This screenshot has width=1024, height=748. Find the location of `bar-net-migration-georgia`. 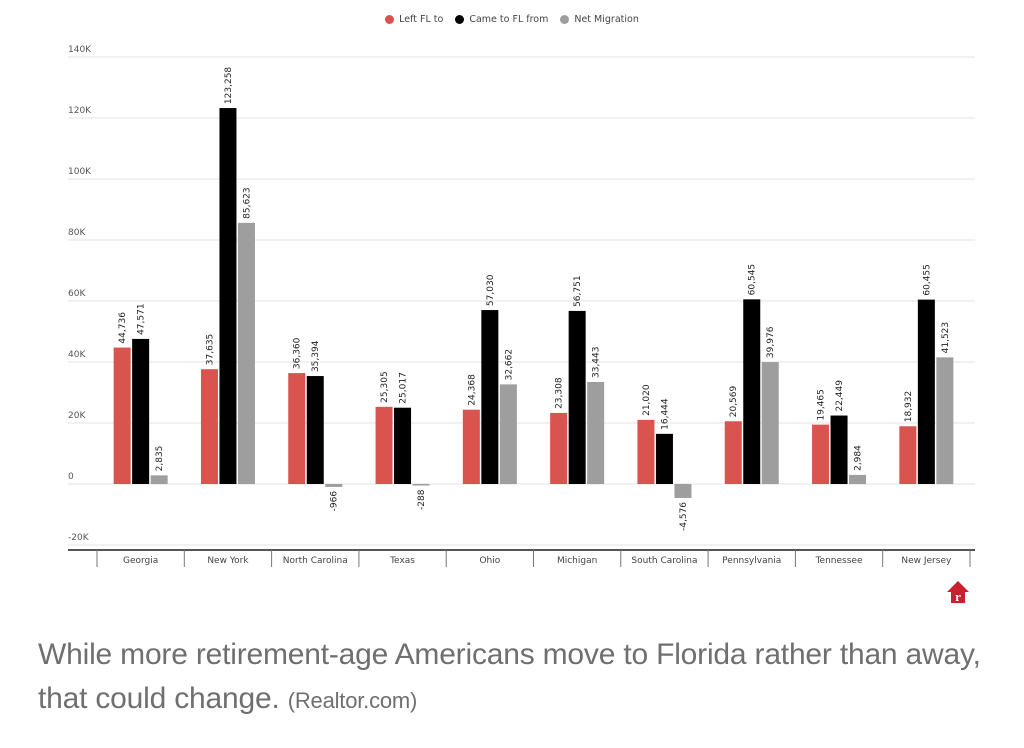

bar-net-migration-georgia is located at coordinates (159, 479).